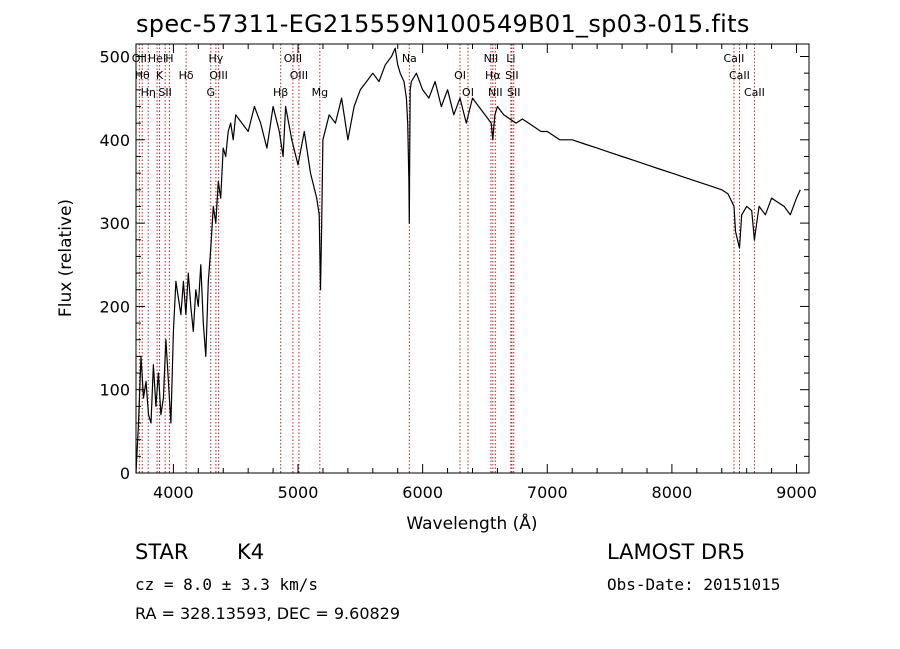 This screenshot has height=649, width=900. I want to click on object-class: STAR, so click(162, 552).